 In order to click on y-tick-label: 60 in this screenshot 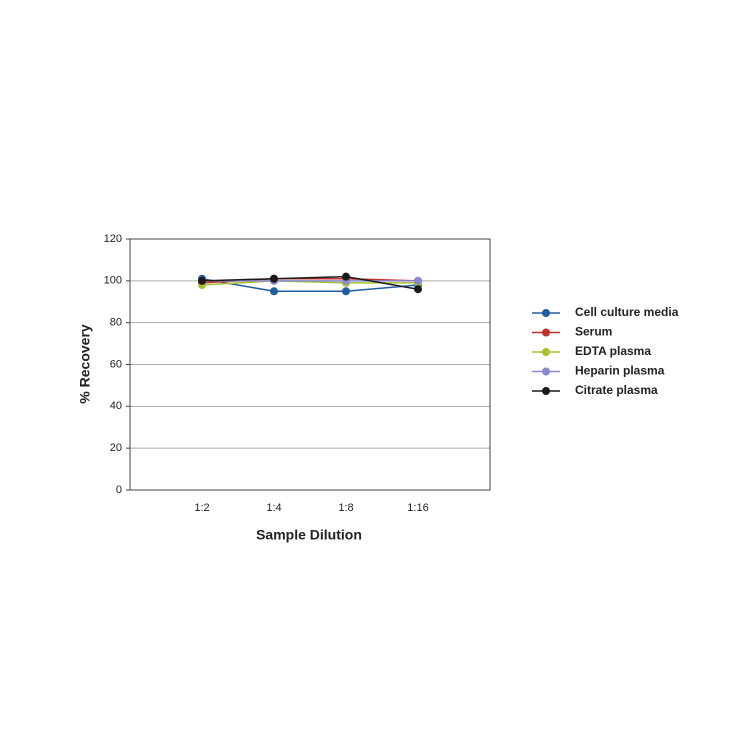, I will do `click(116, 364)`.